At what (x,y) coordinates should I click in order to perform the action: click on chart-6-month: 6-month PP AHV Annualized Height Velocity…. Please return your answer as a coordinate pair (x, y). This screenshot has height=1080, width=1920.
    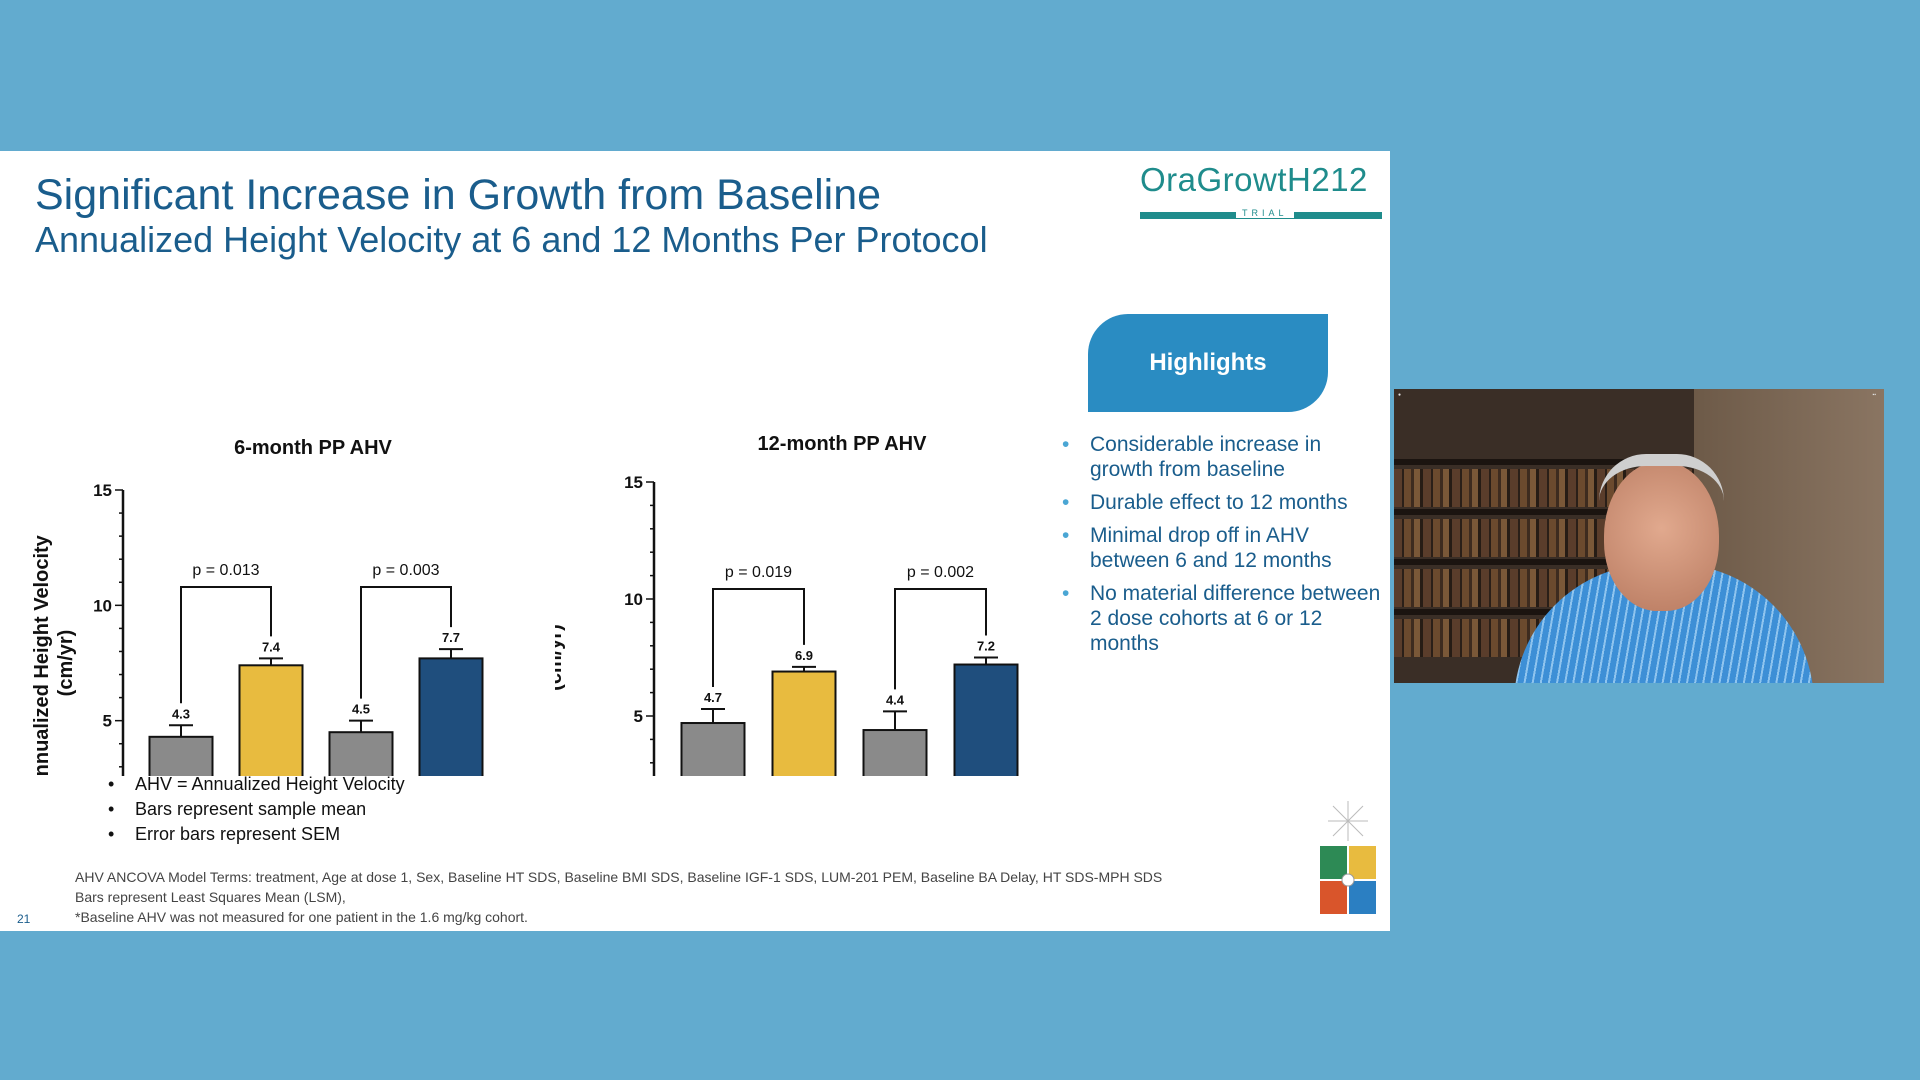
    Looking at the image, I should click on (257, 606).